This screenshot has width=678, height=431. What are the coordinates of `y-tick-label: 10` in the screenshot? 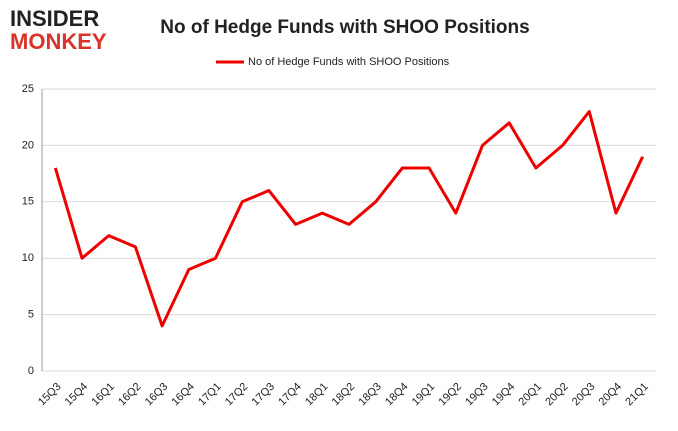 It's located at (28, 258).